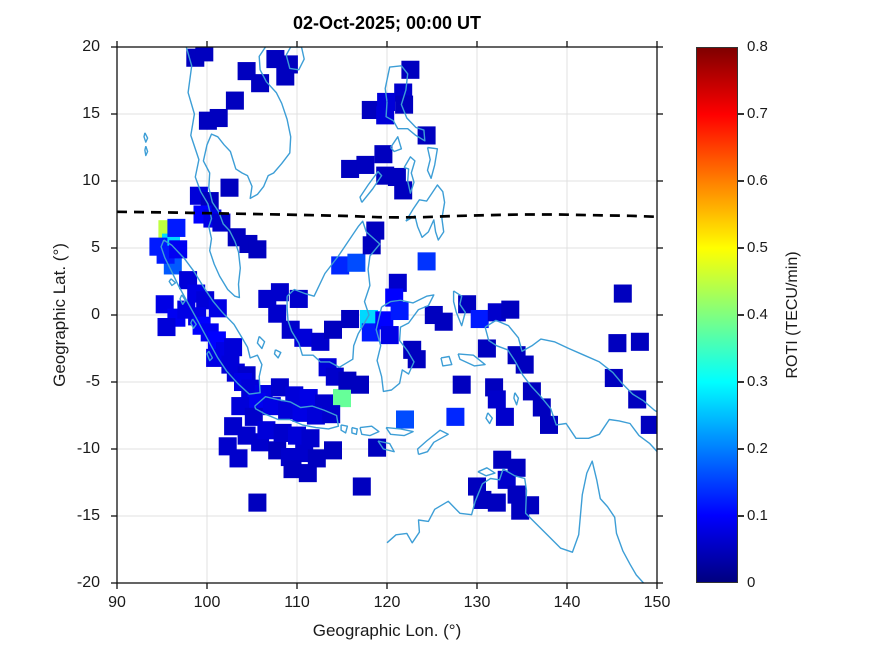  I want to click on colorbar, so click(717, 315).